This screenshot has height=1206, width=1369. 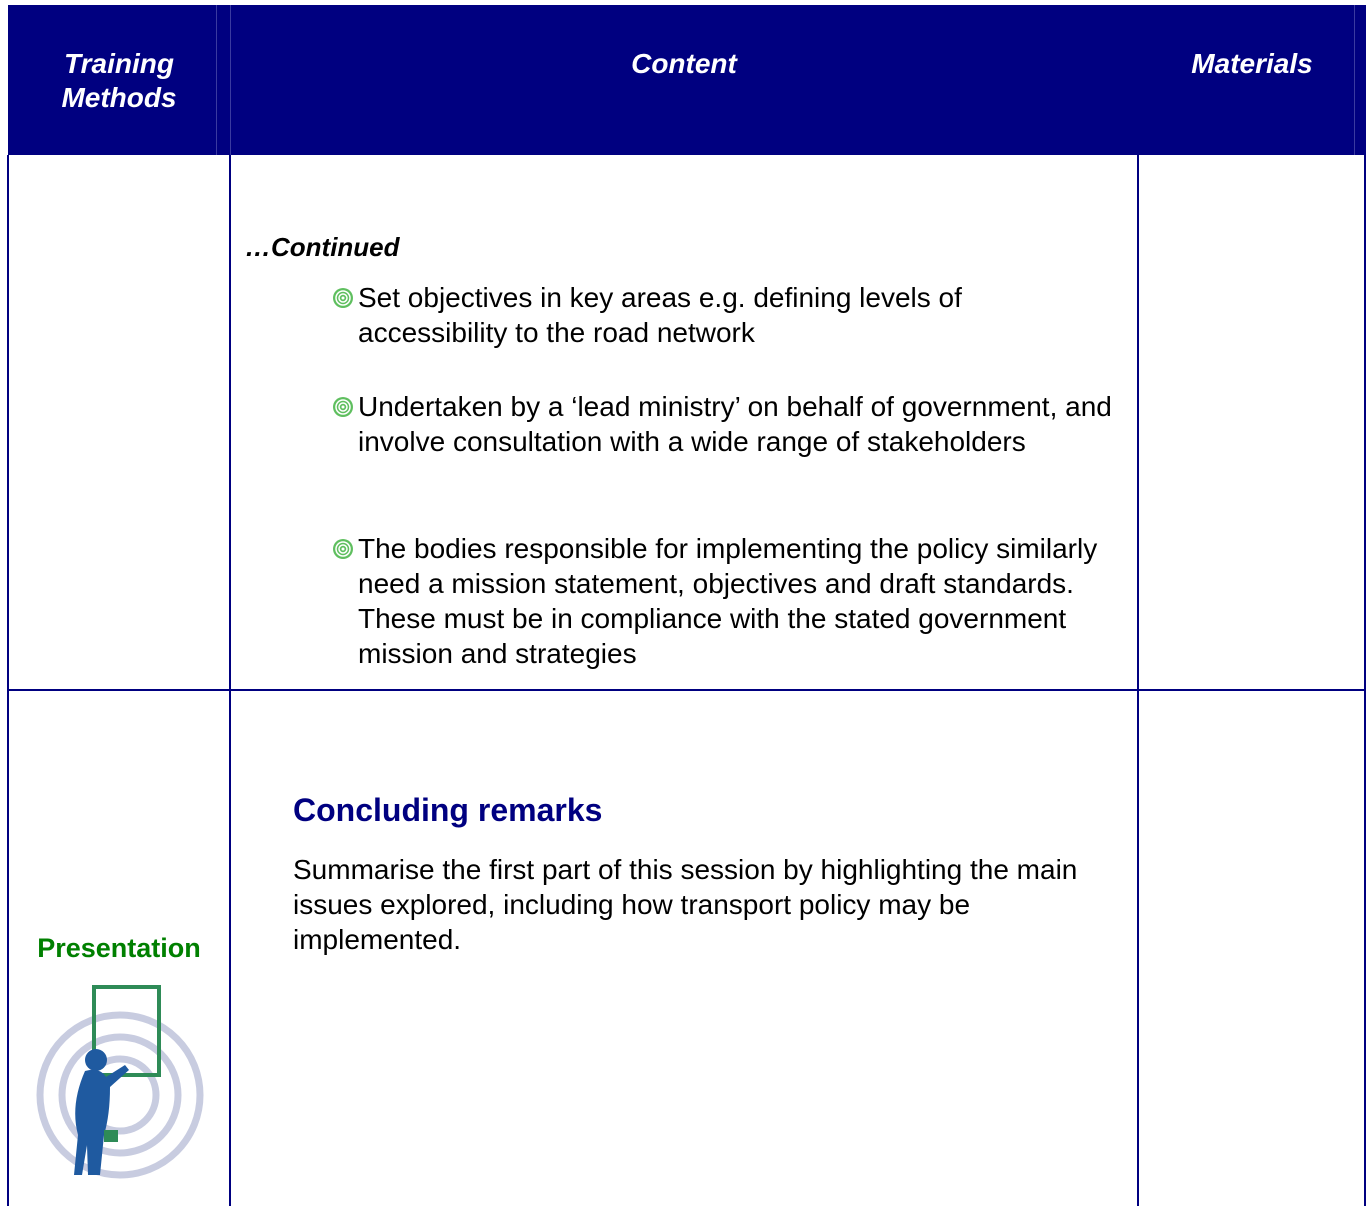 What do you see at coordinates (119, 948) in the screenshot?
I see `method-label: Presentation` at bounding box center [119, 948].